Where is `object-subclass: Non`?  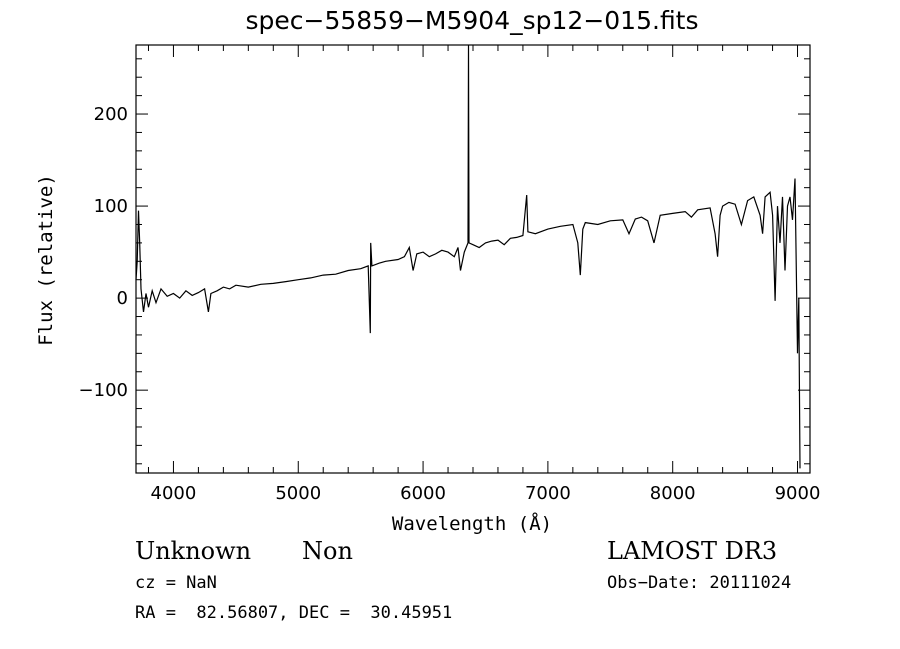 object-subclass: Non is located at coordinates (327, 551).